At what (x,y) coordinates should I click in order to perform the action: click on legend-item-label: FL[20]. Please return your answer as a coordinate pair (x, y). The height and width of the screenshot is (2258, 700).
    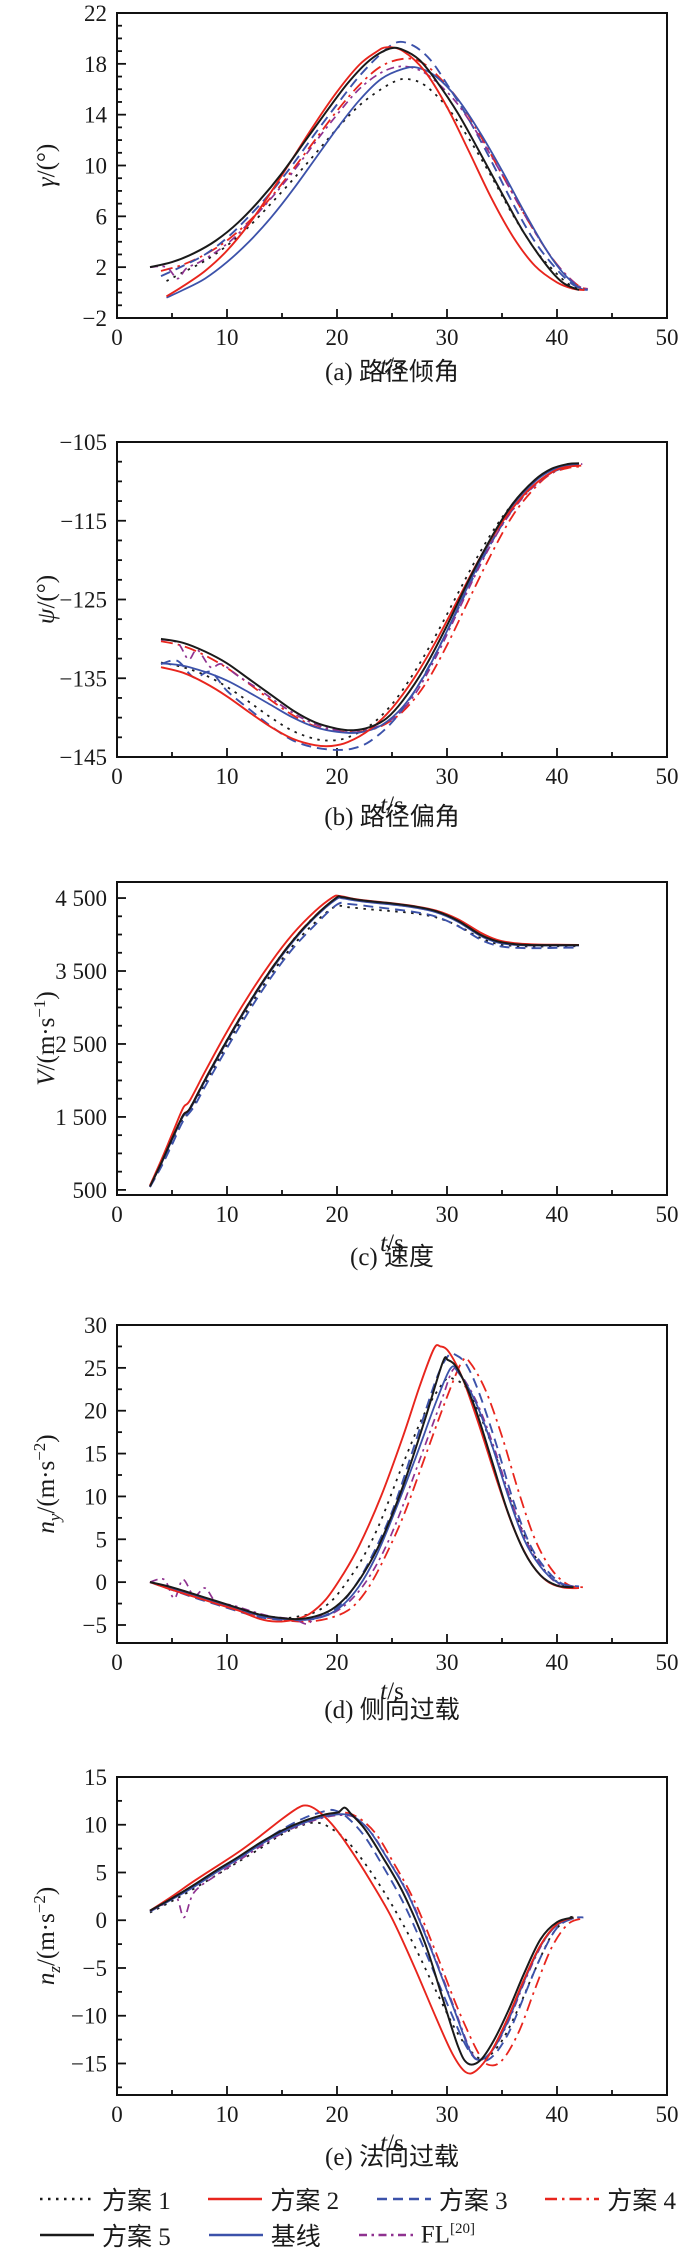
    Looking at the image, I should click on (447, 2234).